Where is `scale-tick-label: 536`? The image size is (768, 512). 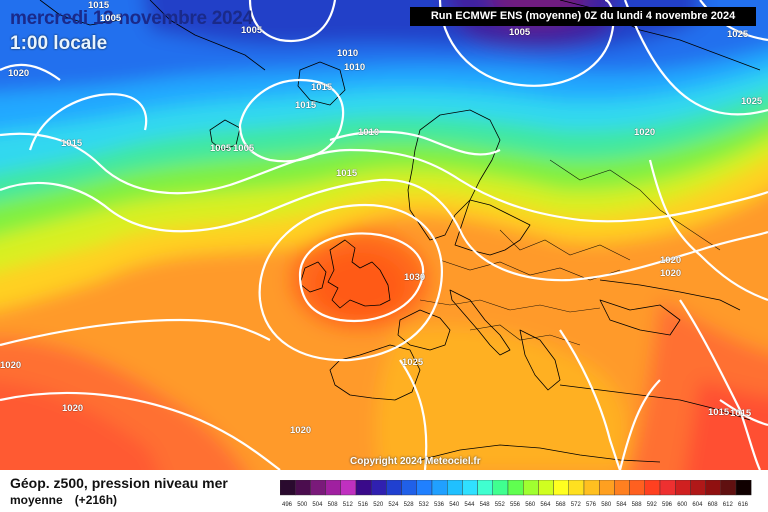
scale-tick-label: 536 is located at coordinates (439, 505).